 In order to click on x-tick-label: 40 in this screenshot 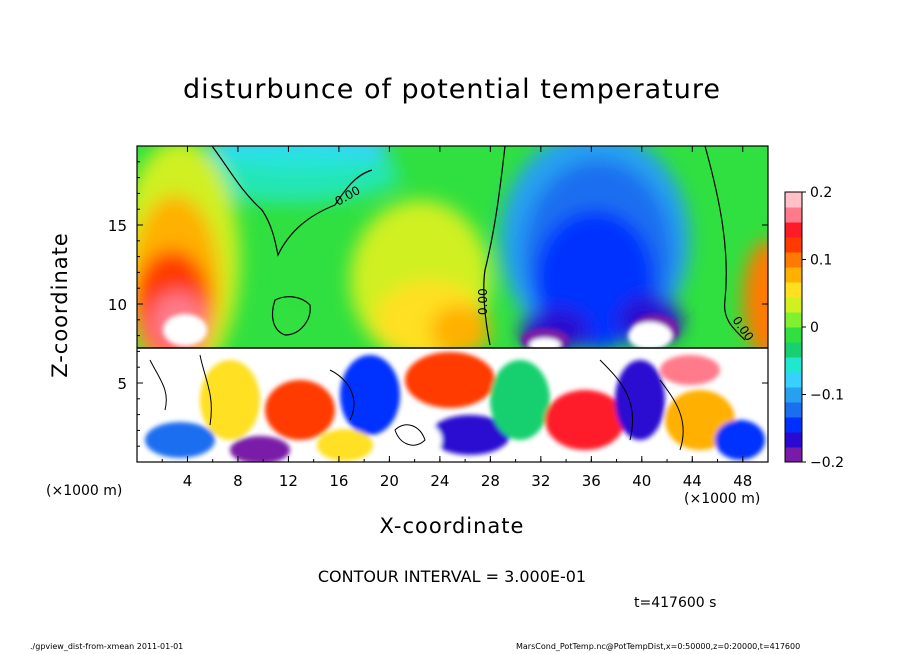, I will do `click(641, 481)`.